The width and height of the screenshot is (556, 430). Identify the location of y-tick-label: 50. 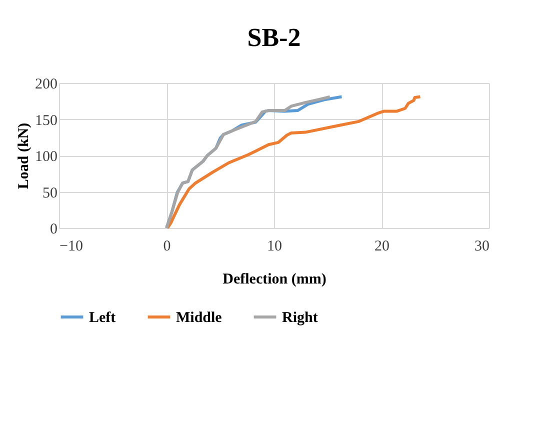
(50, 193).